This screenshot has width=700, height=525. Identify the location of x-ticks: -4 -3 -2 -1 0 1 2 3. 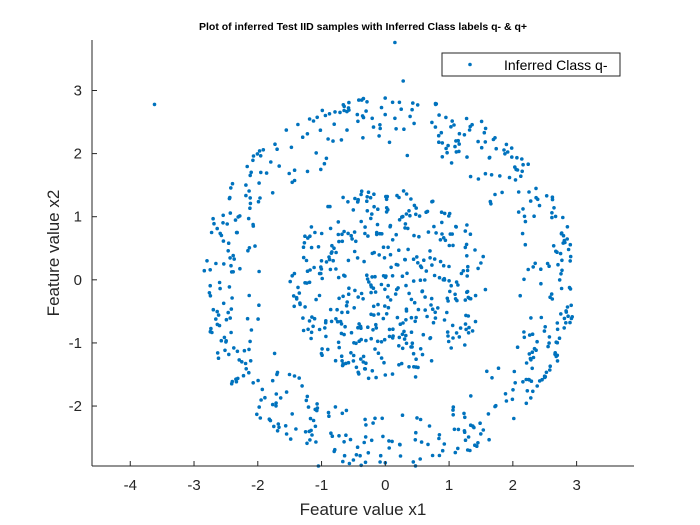
(352, 477).